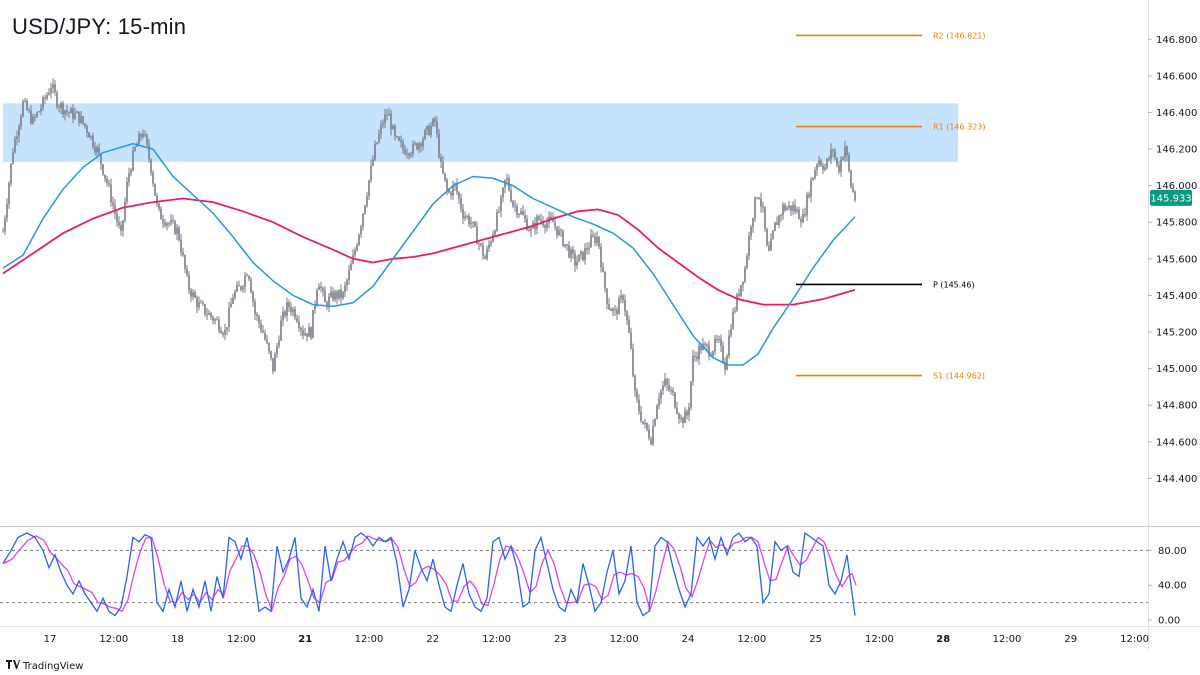 The image size is (1200, 675). Describe the element at coordinates (1171, 197) in the screenshot. I see `last-price-tag-background` at that location.